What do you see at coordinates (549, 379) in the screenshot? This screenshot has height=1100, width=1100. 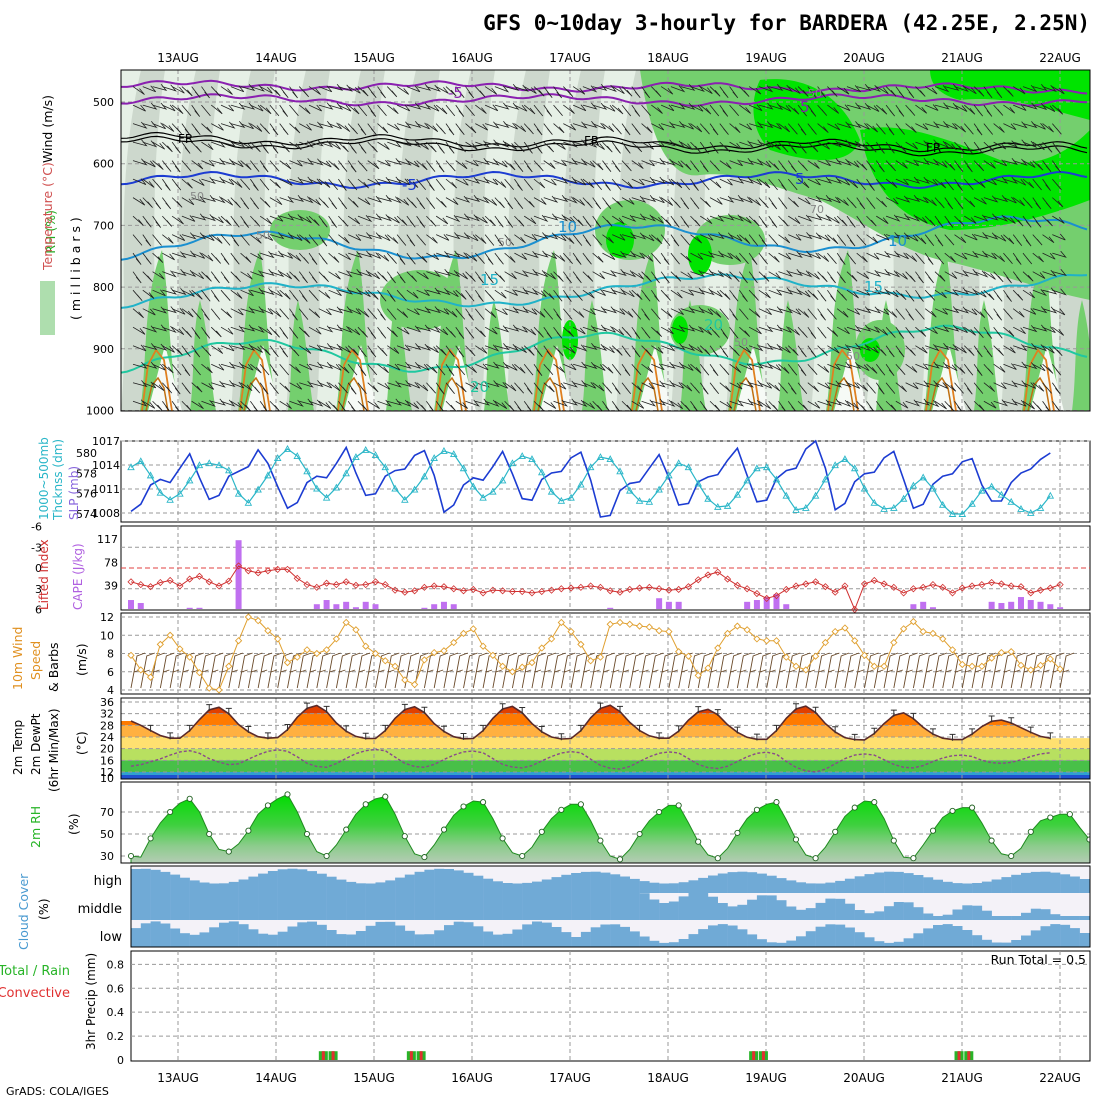 I see `contour-plus25` at bounding box center [549, 379].